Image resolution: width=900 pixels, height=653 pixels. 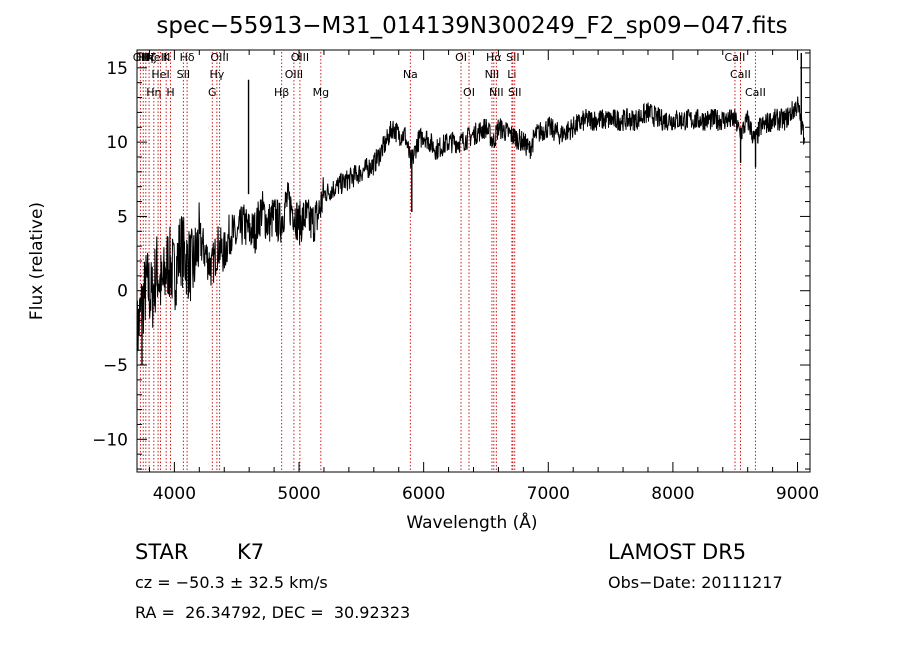 What do you see at coordinates (117, 143) in the screenshot?
I see `y-tick-label: 10` at bounding box center [117, 143].